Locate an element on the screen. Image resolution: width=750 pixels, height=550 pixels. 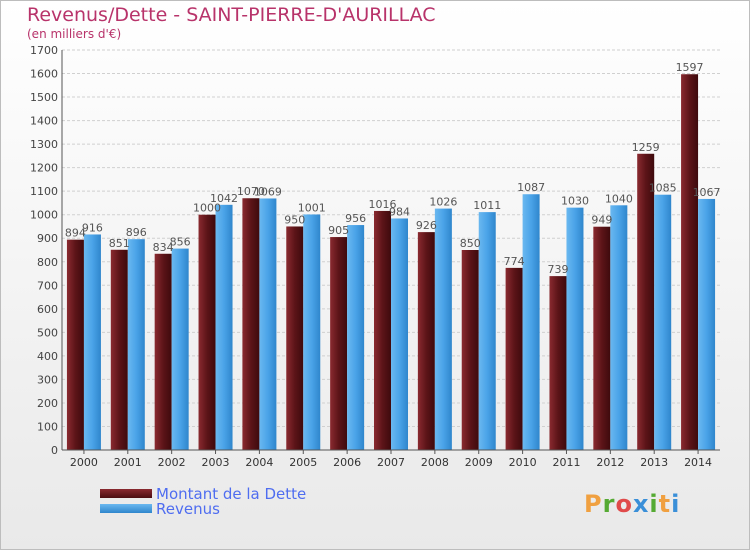
data-label-debt: 950 is located at coordinates (294, 219).